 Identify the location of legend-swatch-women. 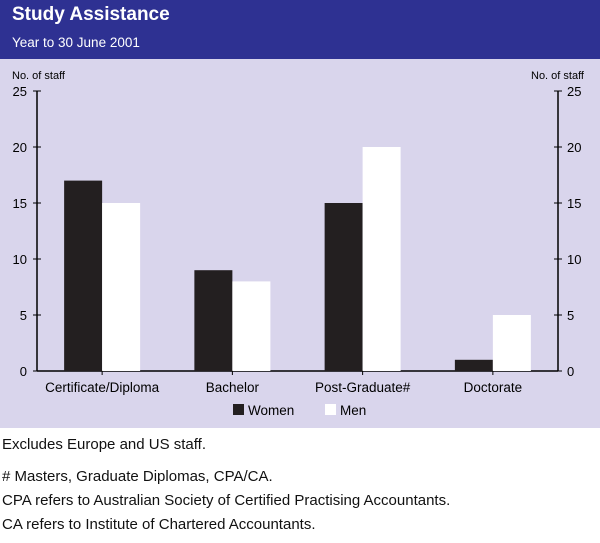
(238, 409).